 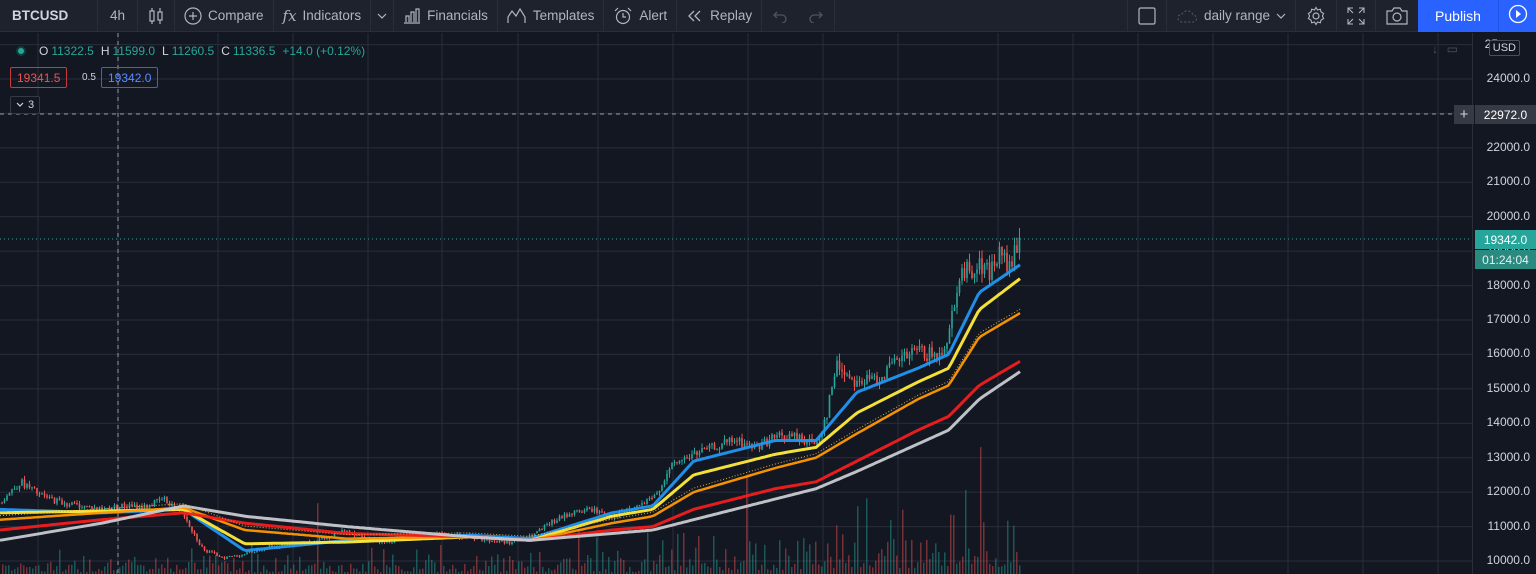 What do you see at coordinates (1464, 114) in the screenshot?
I see `add-alert-plus-icon: +` at bounding box center [1464, 114].